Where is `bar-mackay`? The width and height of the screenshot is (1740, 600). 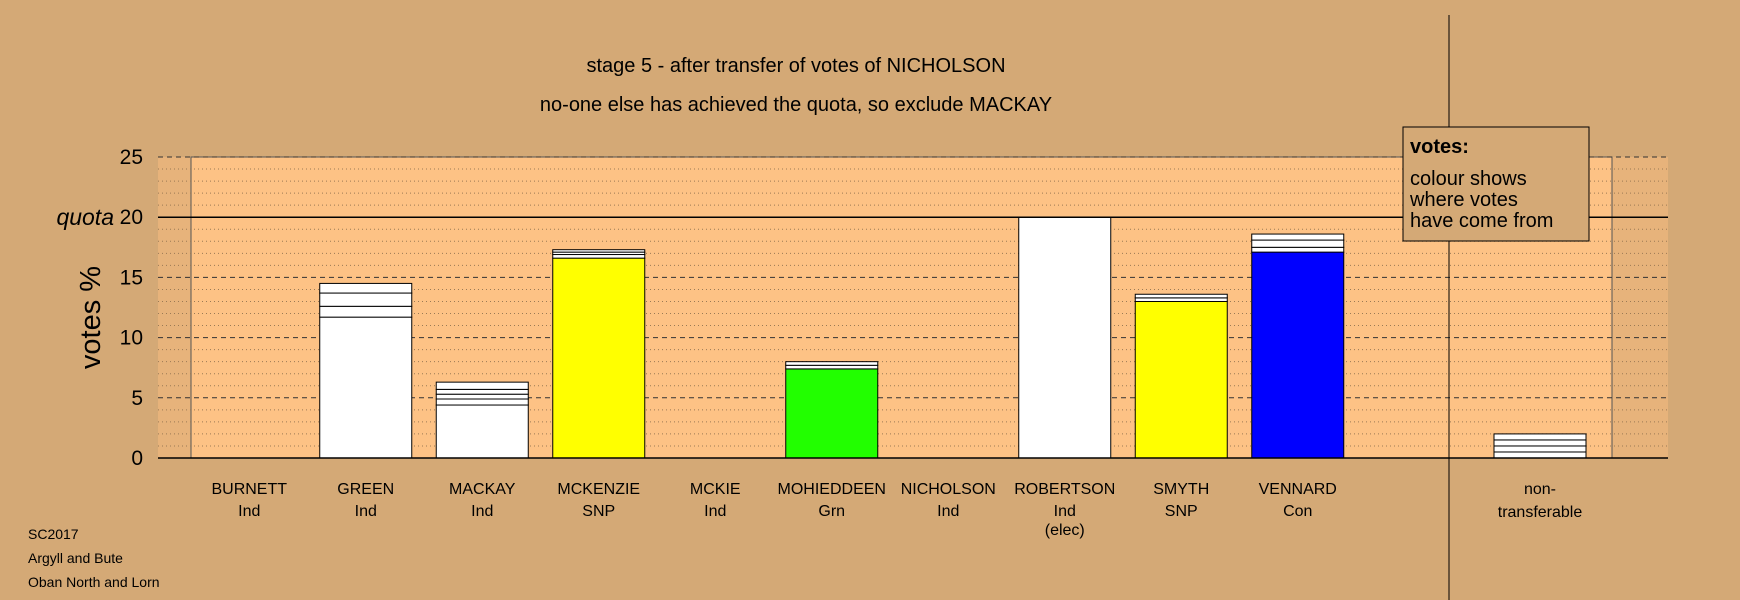
bar-mackay is located at coordinates (482, 420).